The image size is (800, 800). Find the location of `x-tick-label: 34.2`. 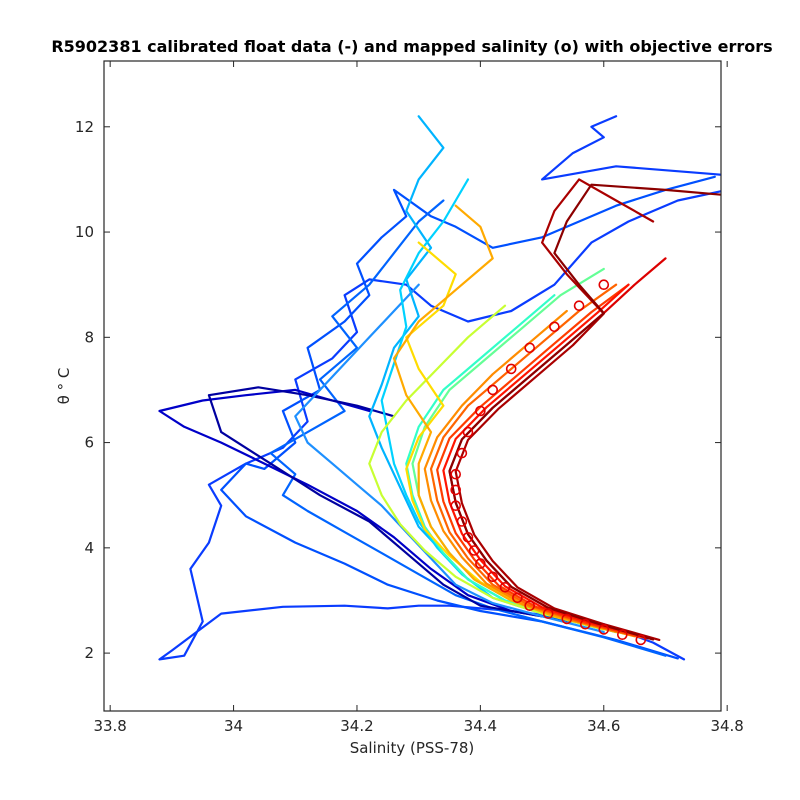

x-tick-label: 34.2 is located at coordinates (356, 726).